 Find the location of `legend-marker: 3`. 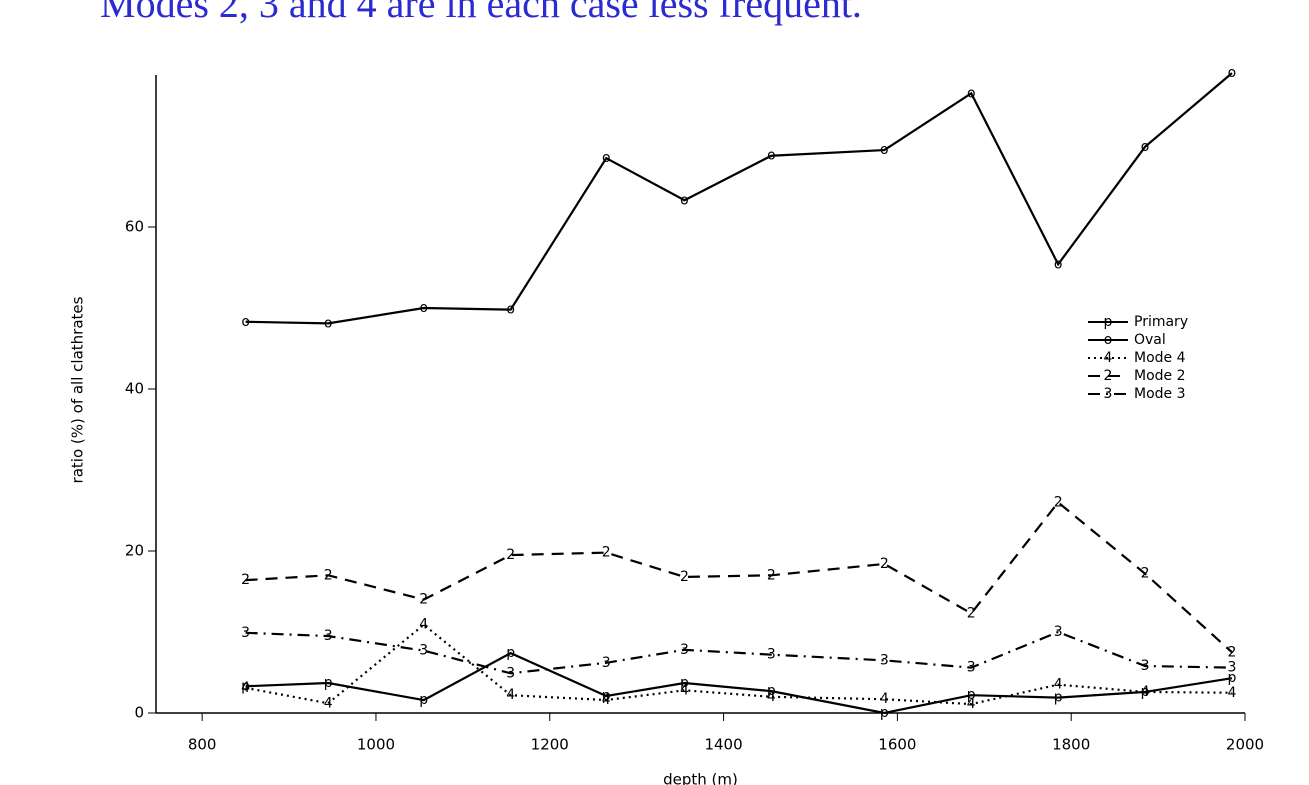

legend-marker: 3 is located at coordinates (1108, 394).